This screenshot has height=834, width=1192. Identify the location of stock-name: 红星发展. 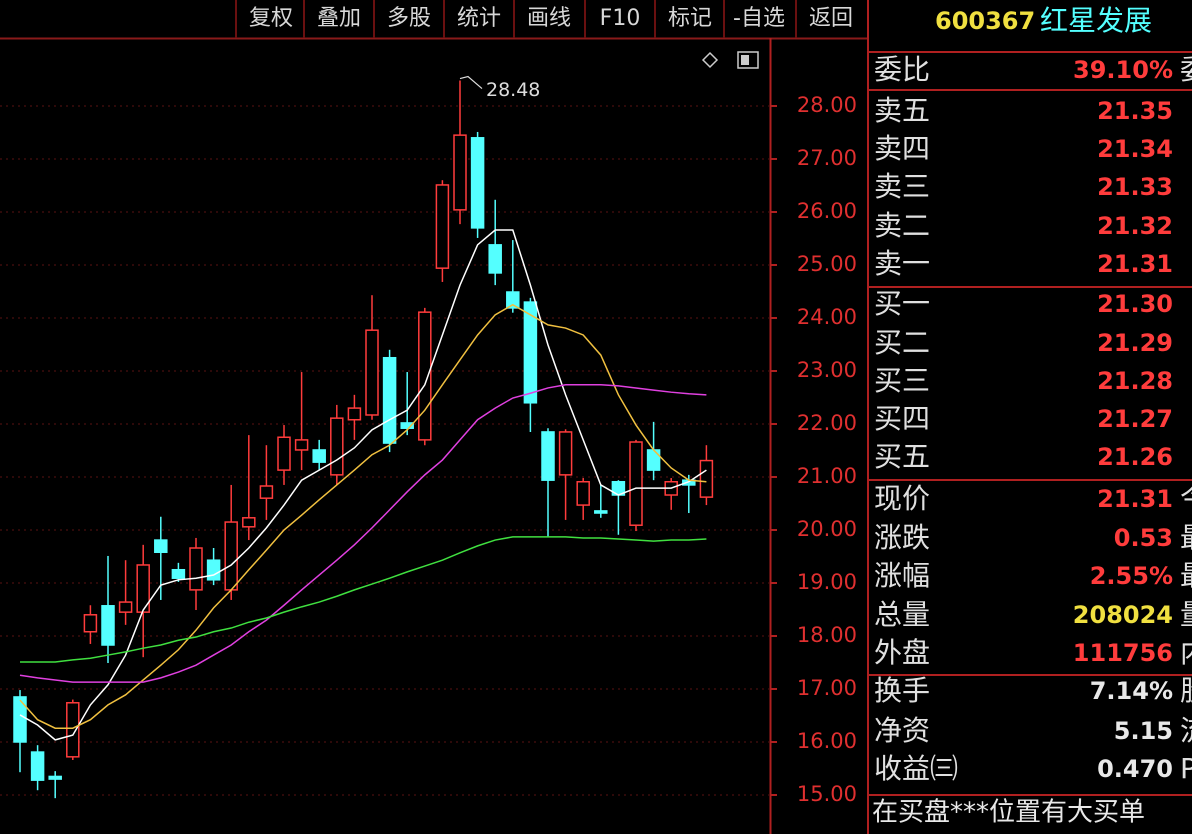
(1096, 20).